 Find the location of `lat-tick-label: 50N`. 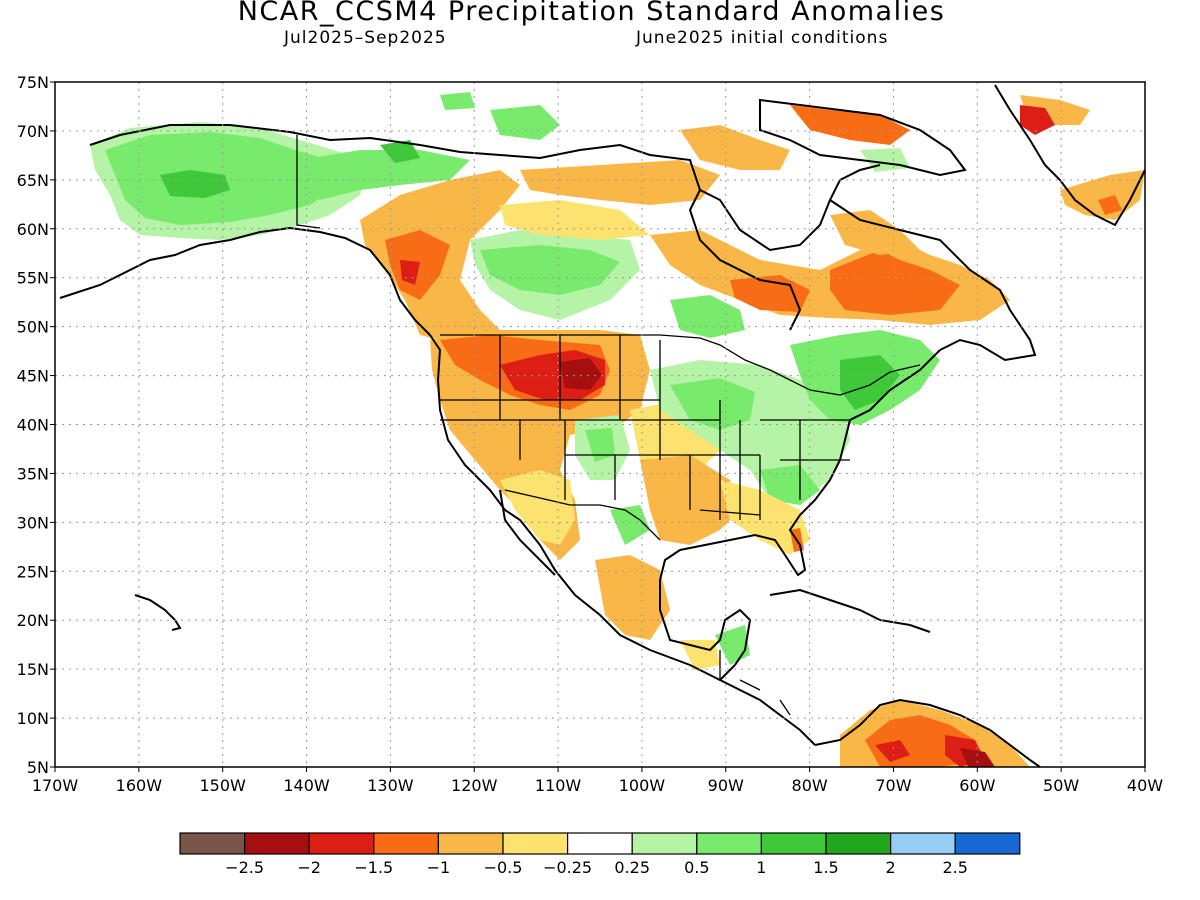

lat-tick-label: 50N is located at coordinates (33, 327).